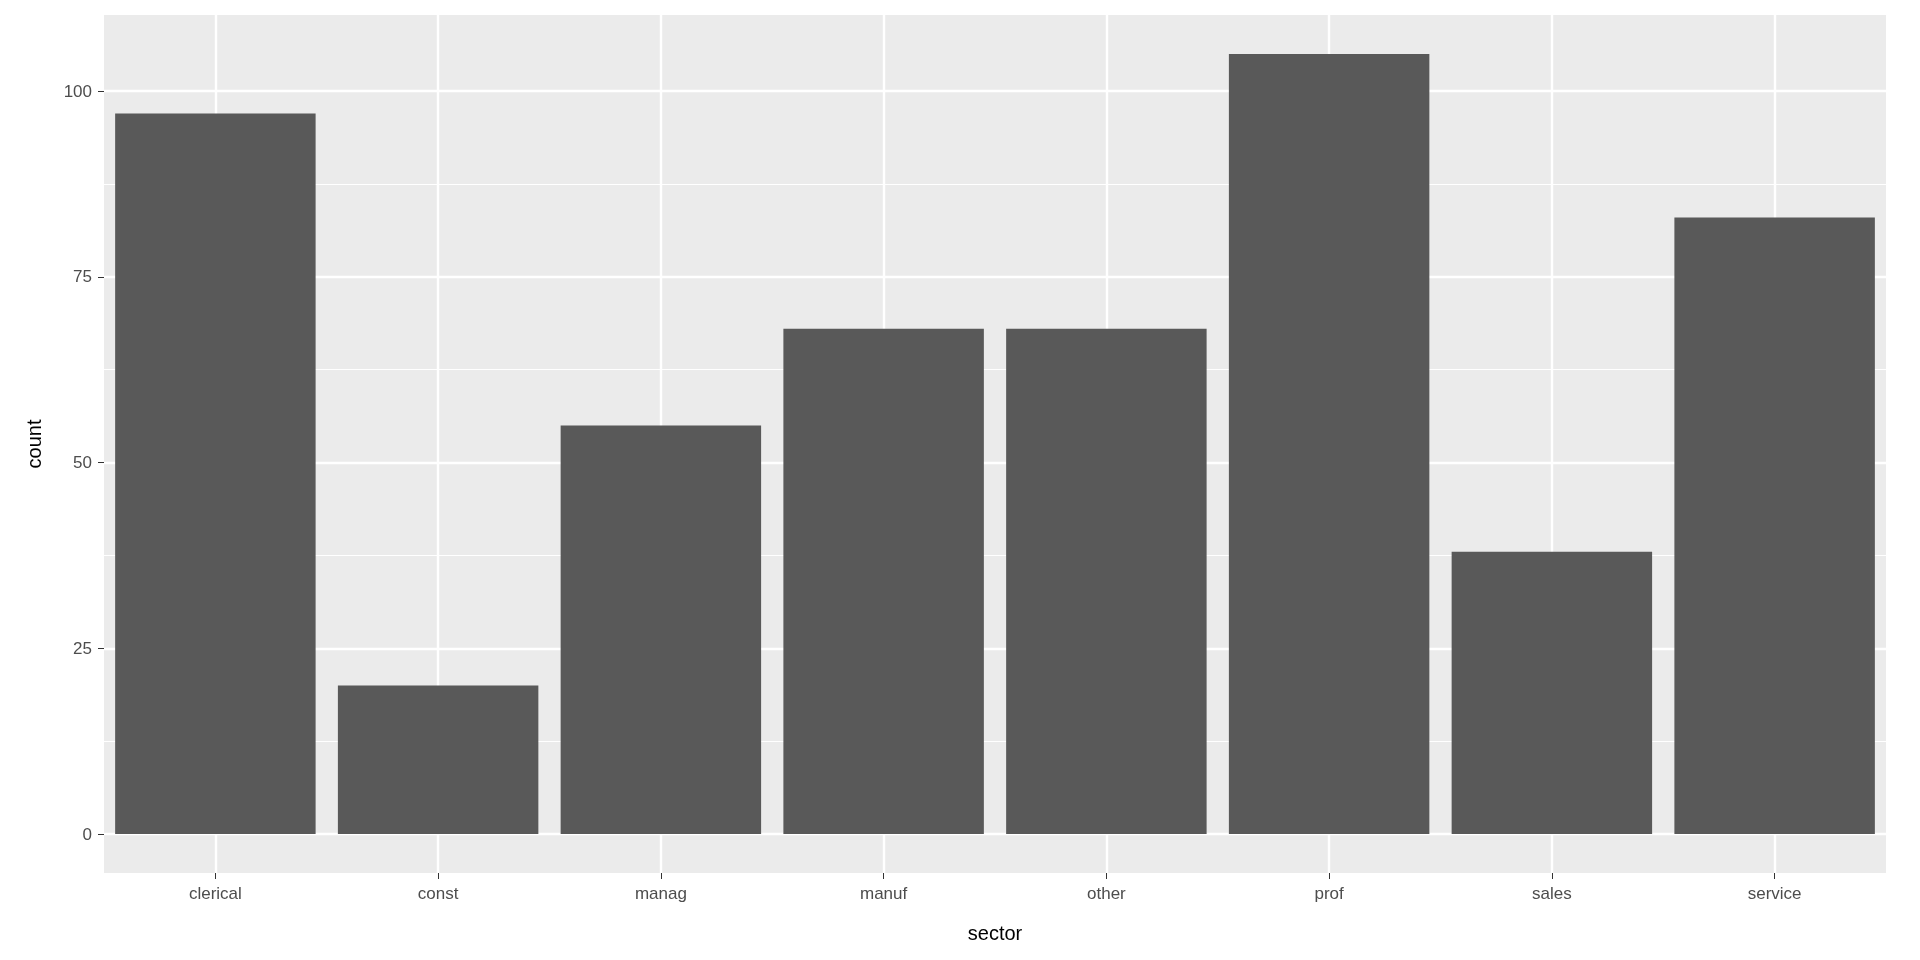 This screenshot has height=960, width=1920. I want to click on x-tick-label: manag, so click(660, 893).